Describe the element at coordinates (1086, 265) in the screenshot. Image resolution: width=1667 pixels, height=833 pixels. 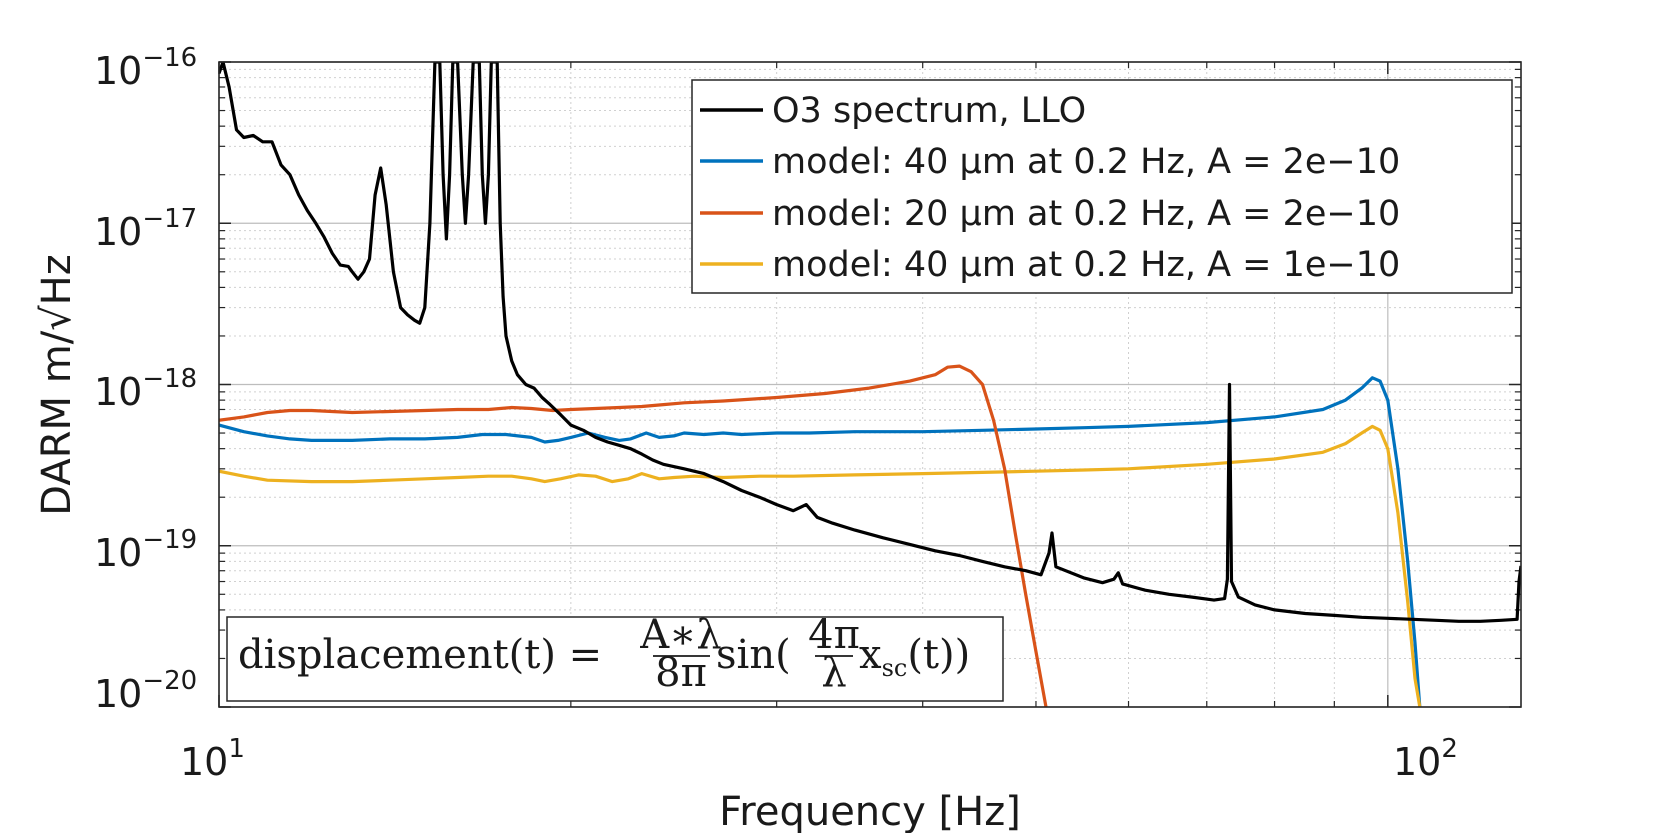
I see `legend-label-model-40um-1e10: model: 40 μm at 0.2 Hz, A = 1e−10` at that location.